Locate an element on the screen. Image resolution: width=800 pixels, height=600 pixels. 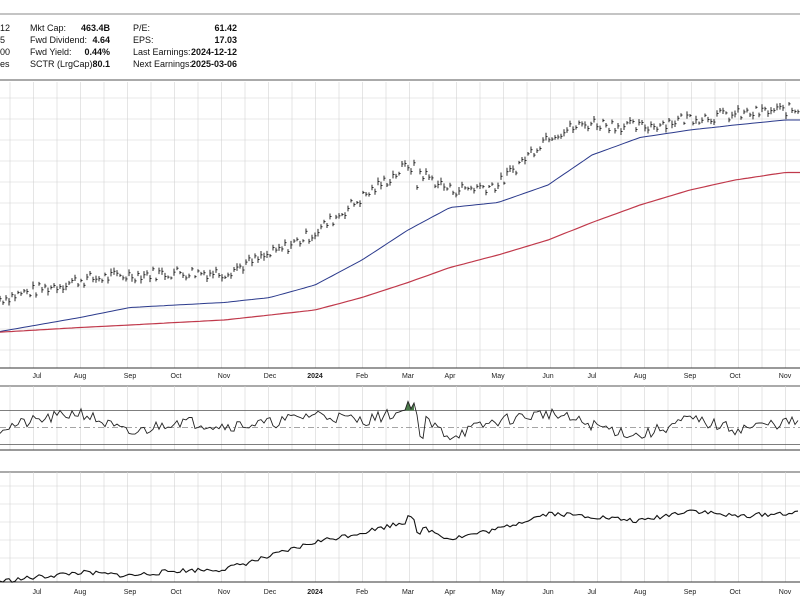
stat-label: P/E: is located at coordinates (142, 28).